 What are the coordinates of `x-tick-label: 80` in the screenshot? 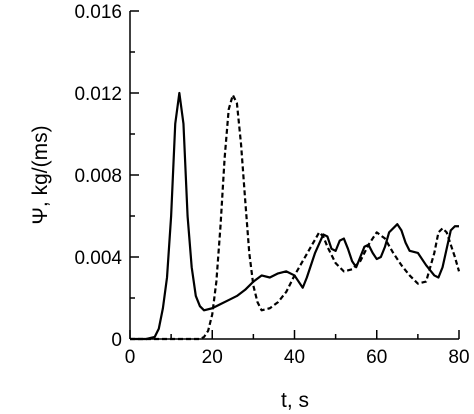 It's located at (458, 357).